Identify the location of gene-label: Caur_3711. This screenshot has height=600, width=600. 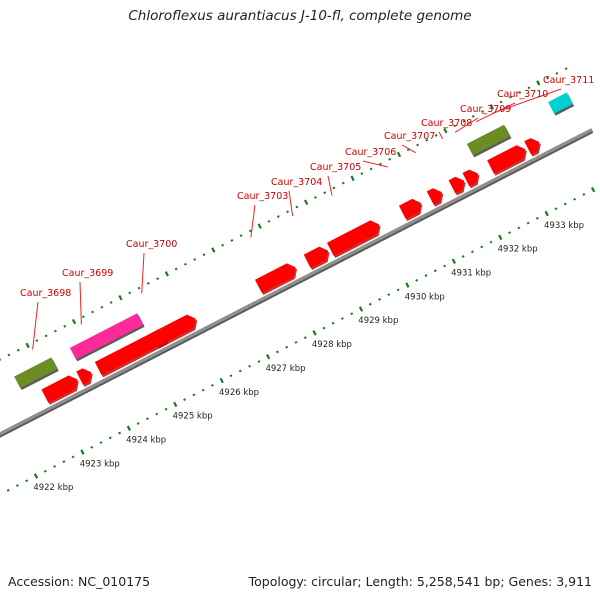
(568, 80).